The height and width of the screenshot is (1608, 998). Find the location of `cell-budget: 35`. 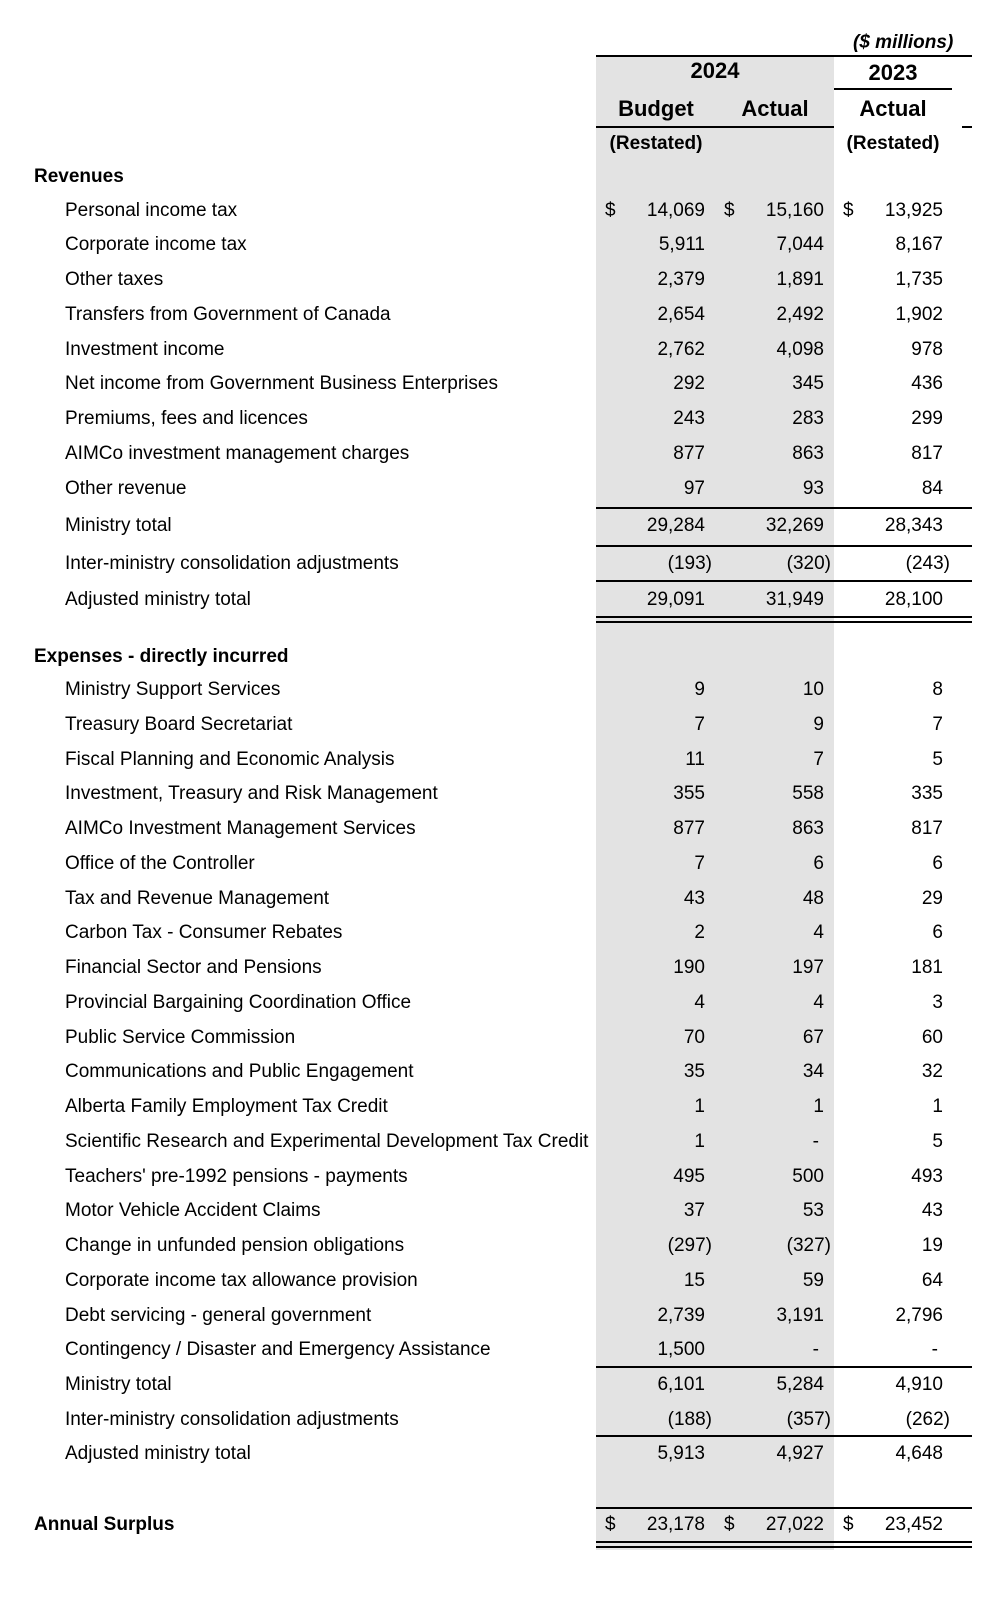

cell-budget: 35 is located at coordinates (694, 1071).